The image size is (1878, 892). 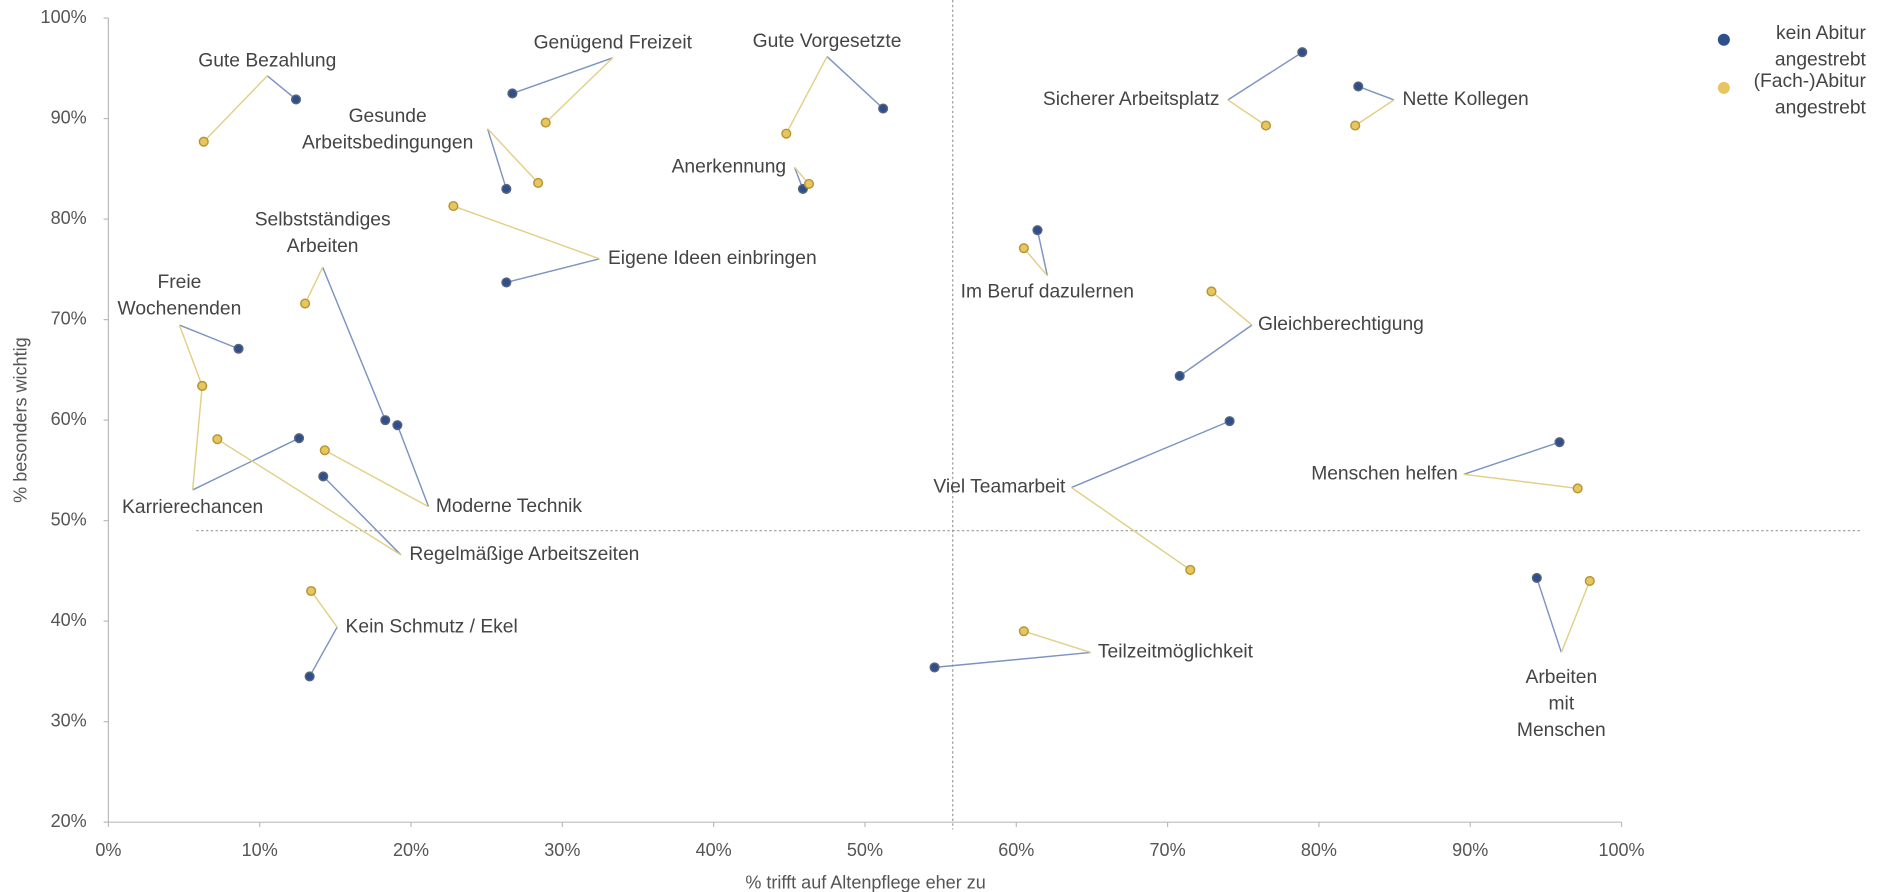 What do you see at coordinates (69, 620) in the screenshot?
I see `y-tick-label: 40%` at bounding box center [69, 620].